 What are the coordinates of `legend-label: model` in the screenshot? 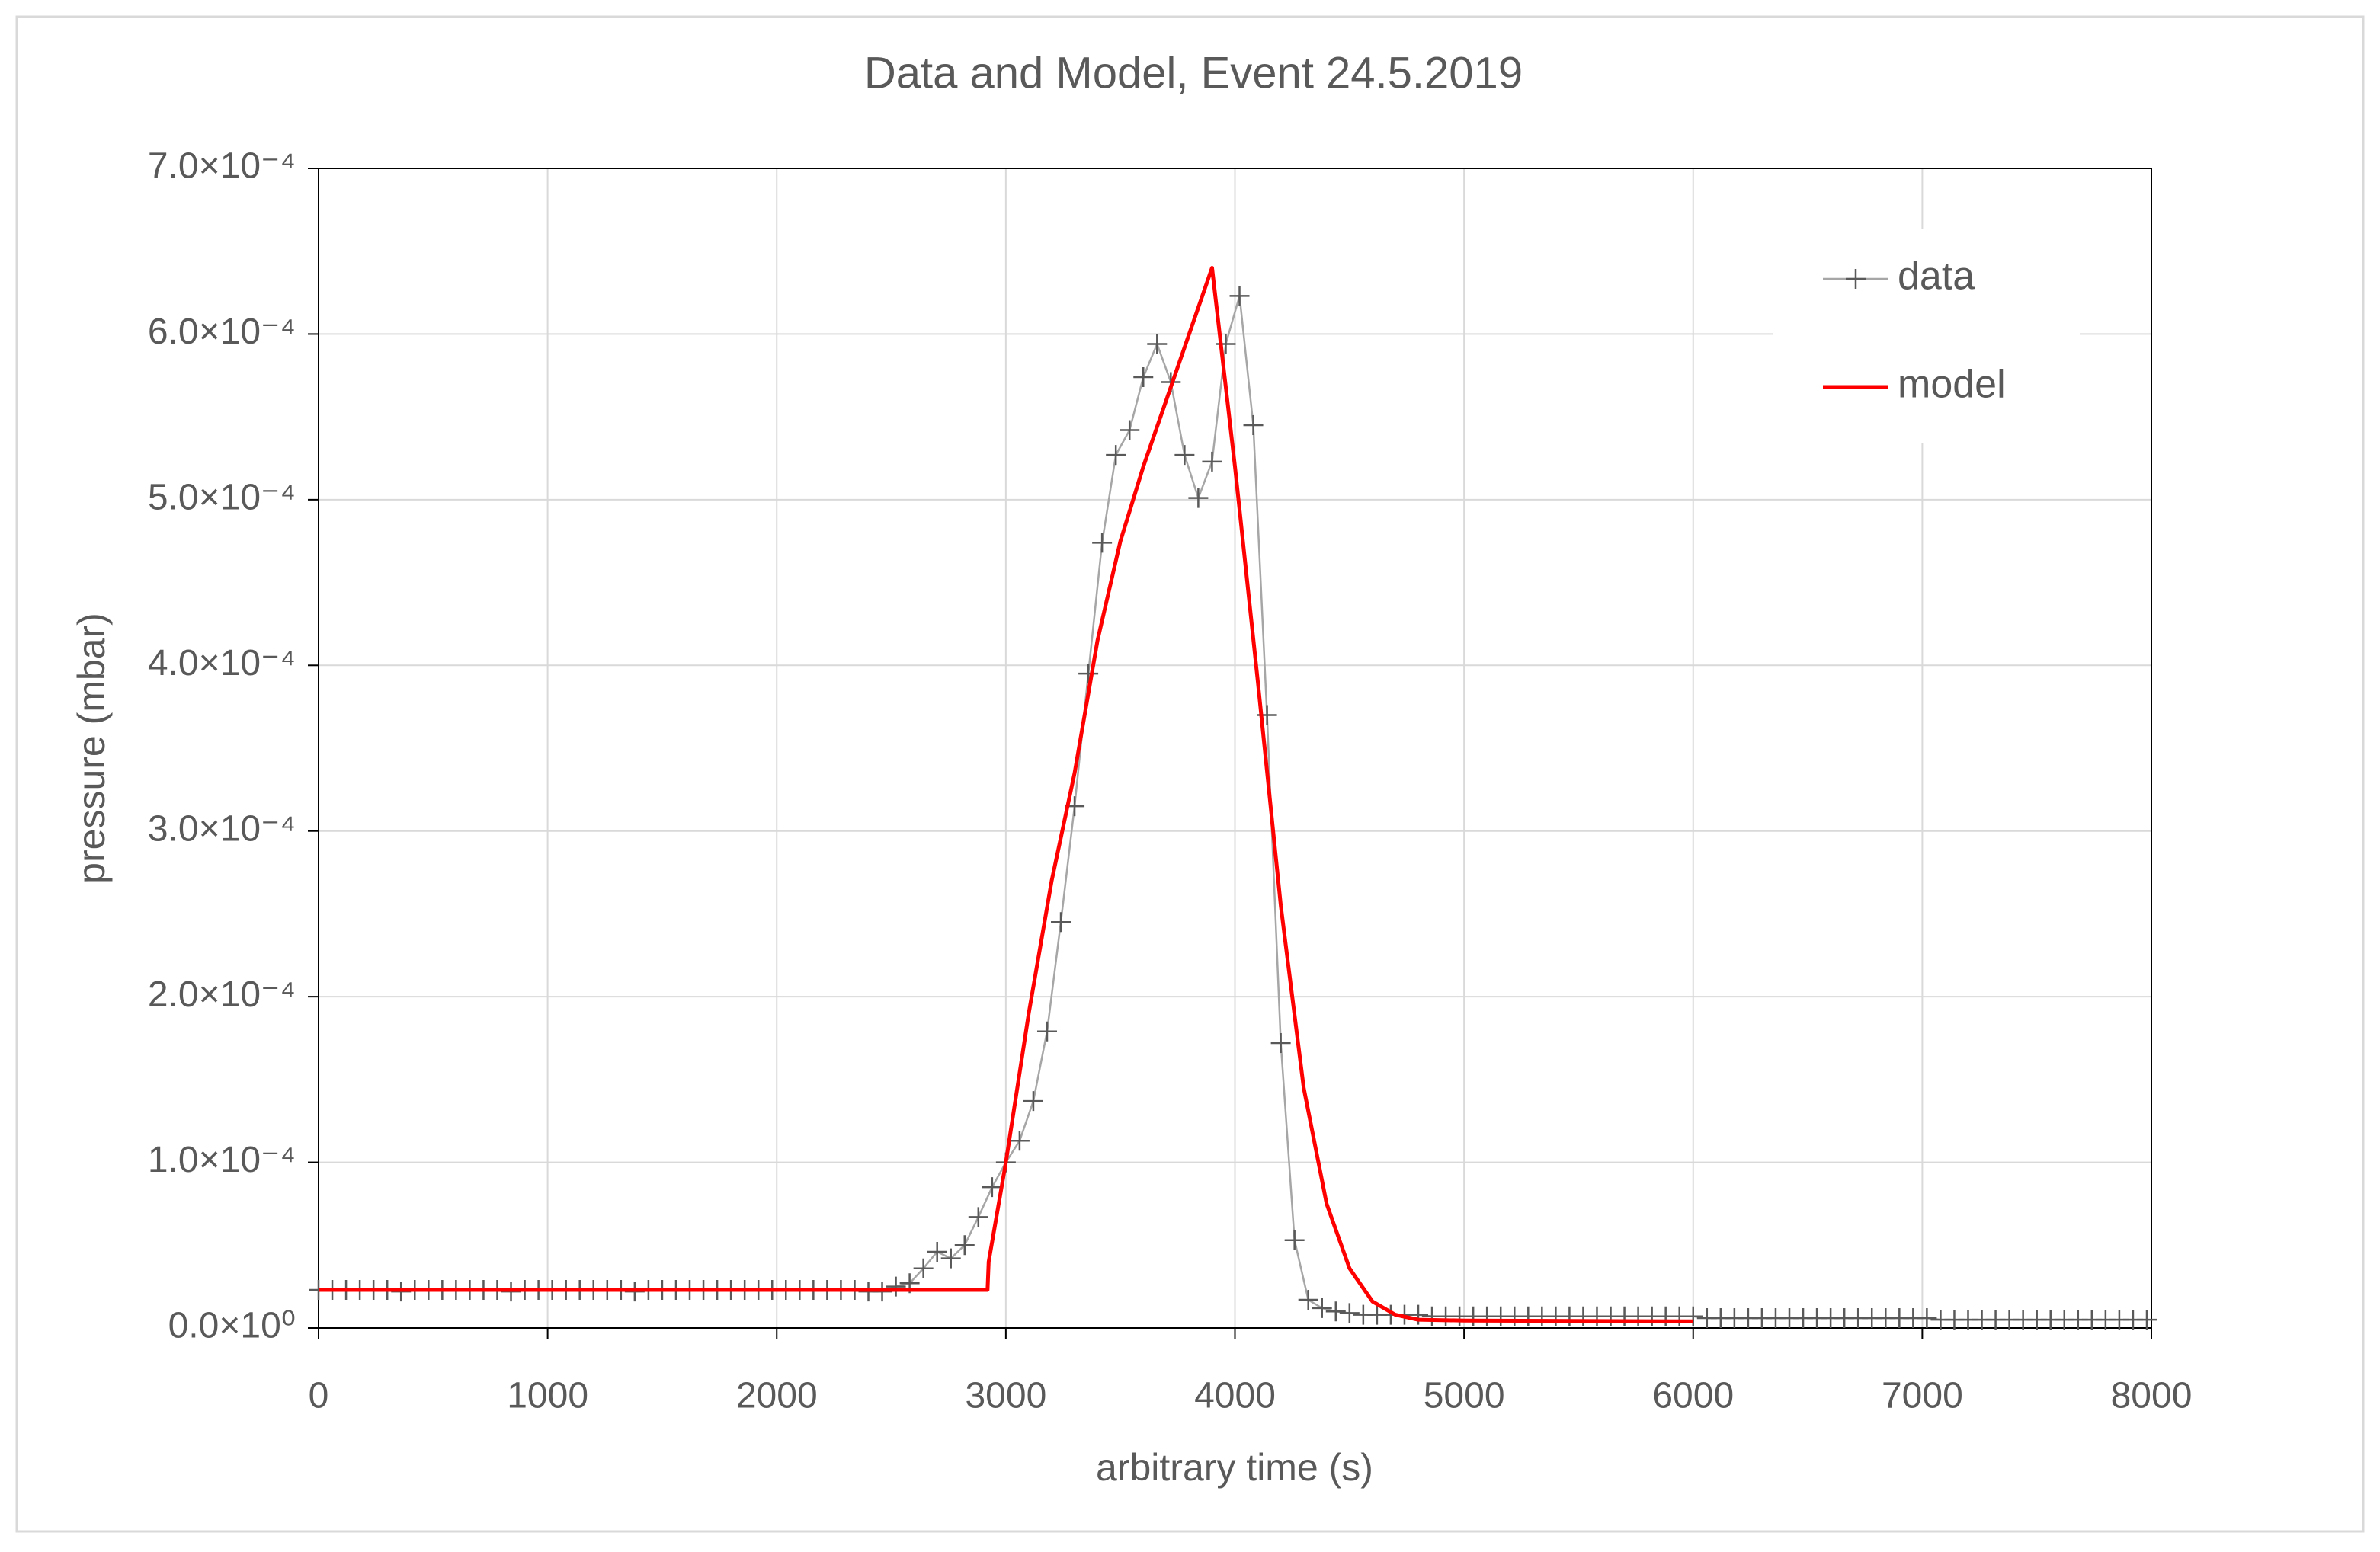 It's located at (1952, 385).